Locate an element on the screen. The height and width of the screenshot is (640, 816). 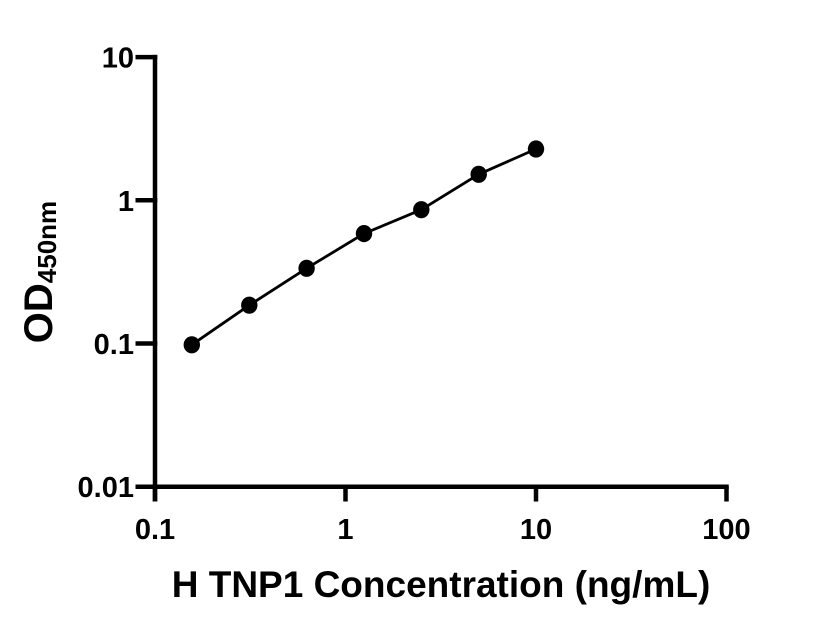
x-tick-label: 1 is located at coordinates (345, 530).